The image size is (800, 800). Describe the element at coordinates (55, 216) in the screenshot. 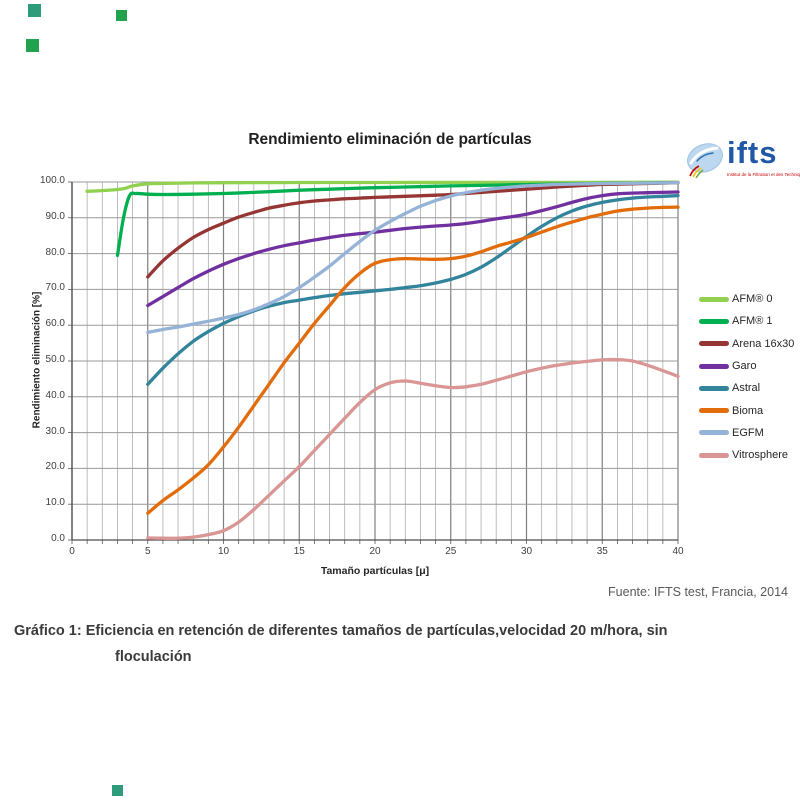

I see `y-tick-label: 90.0` at that location.